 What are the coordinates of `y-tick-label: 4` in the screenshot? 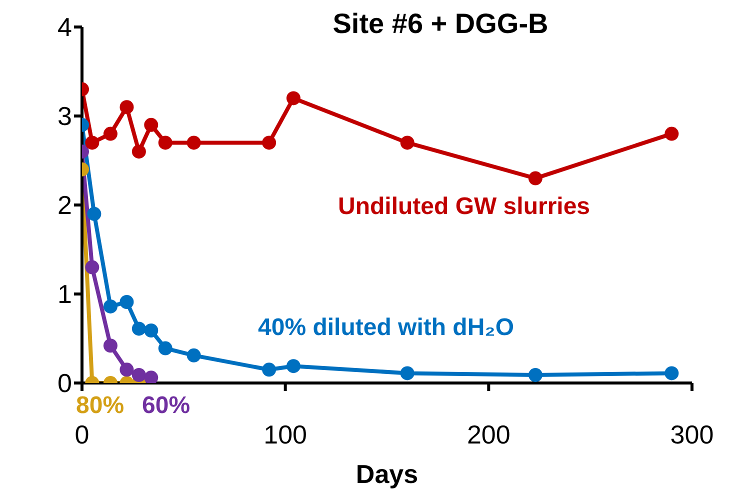 It's located at (65, 27).